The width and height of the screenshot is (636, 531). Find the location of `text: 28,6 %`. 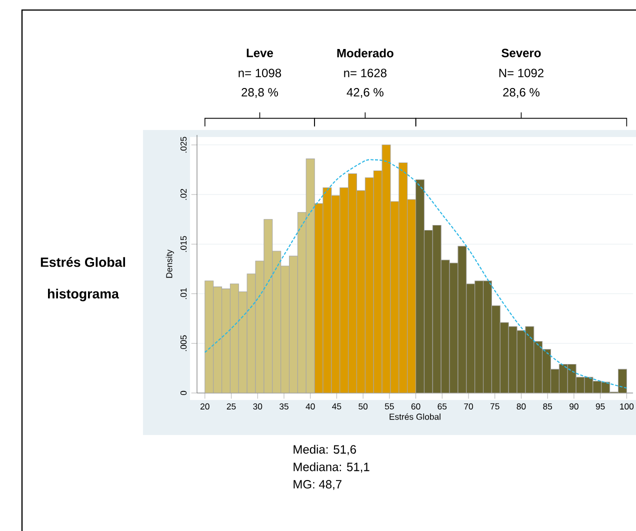

text: 28,6 % is located at coordinates (521, 93).